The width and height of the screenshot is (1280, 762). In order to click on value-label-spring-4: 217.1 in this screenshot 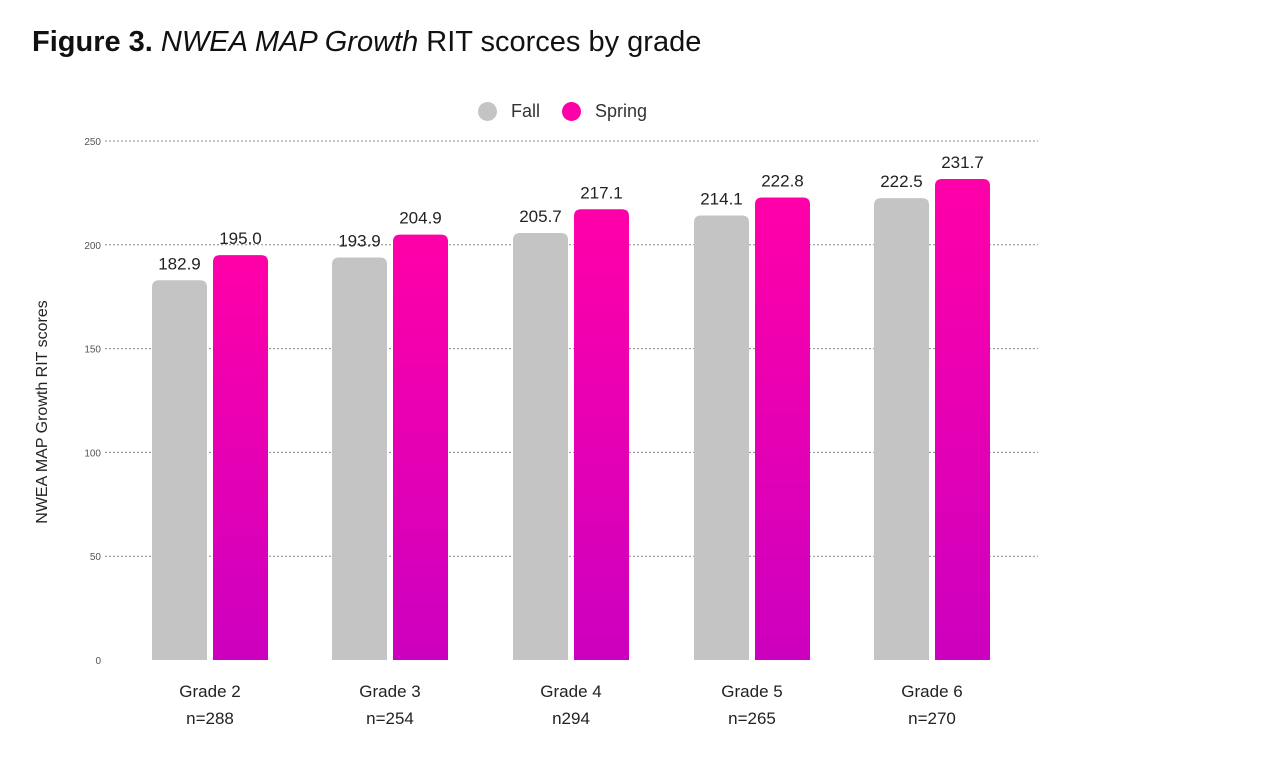, I will do `click(601, 192)`.